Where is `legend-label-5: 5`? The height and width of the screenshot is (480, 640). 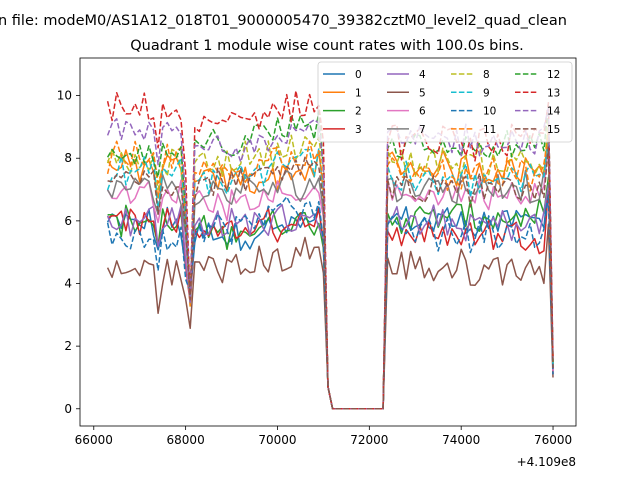
legend-label-5: 5 is located at coordinates (422, 93).